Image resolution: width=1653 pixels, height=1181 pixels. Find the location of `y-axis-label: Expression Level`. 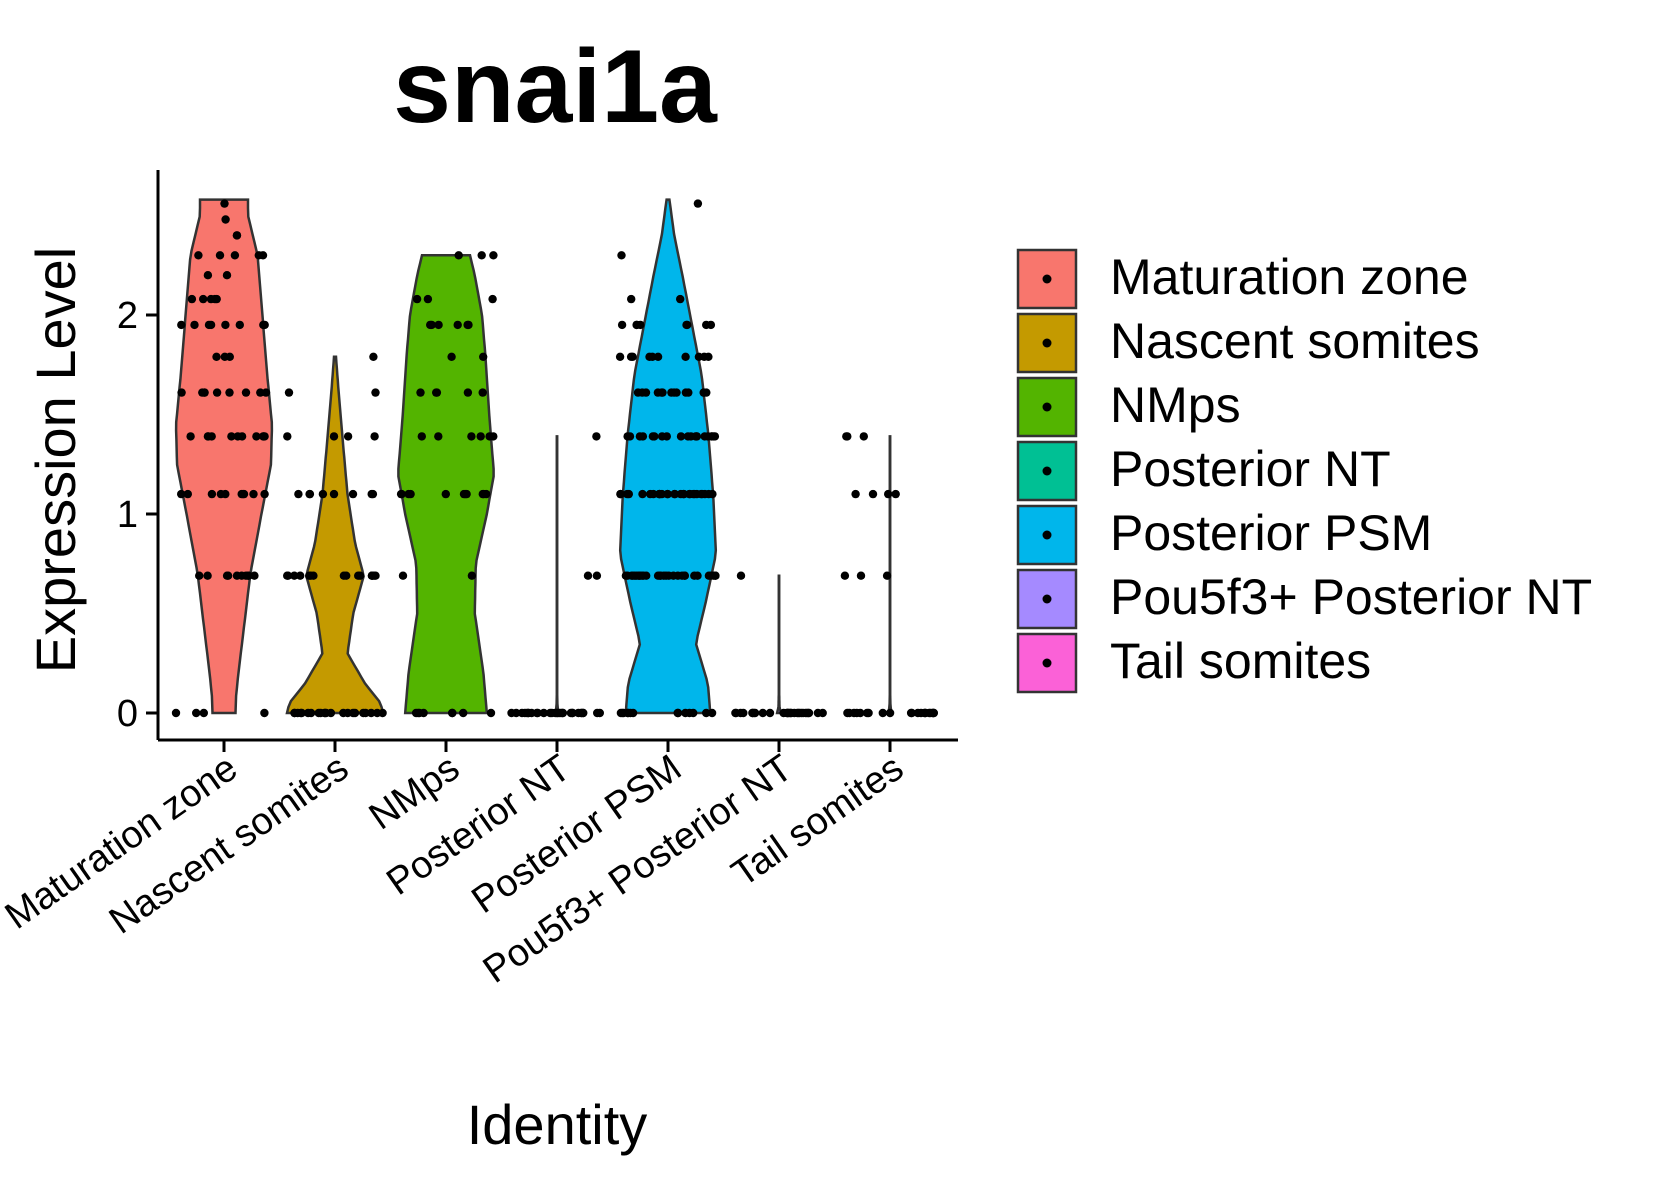

y-axis-label: Expression Level is located at coordinates (55, 460).